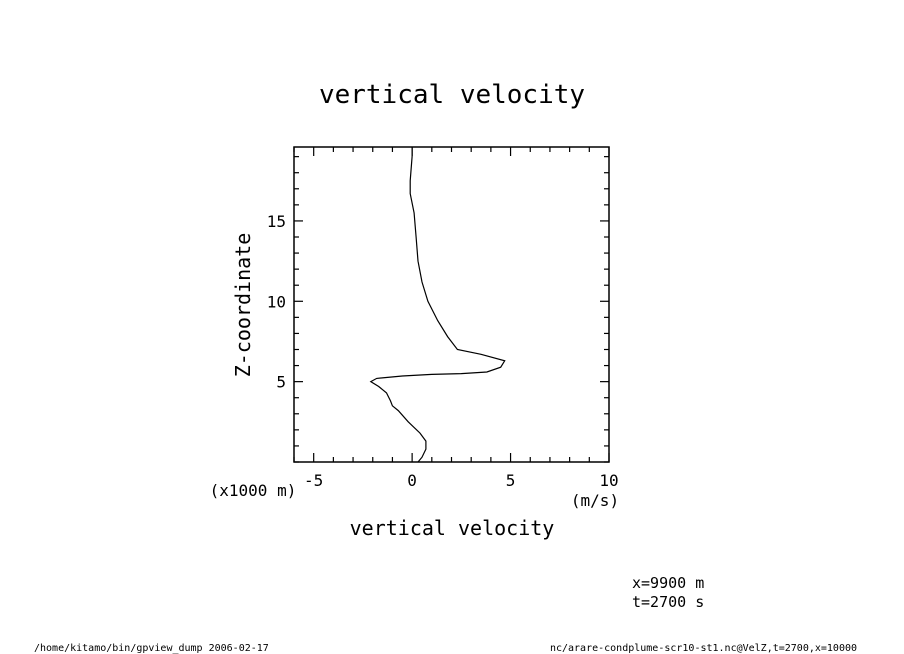 This screenshot has height=654, width=904. What do you see at coordinates (313, 480) in the screenshot?
I see `x-tick-label: -5` at bounding box center [313, 480].